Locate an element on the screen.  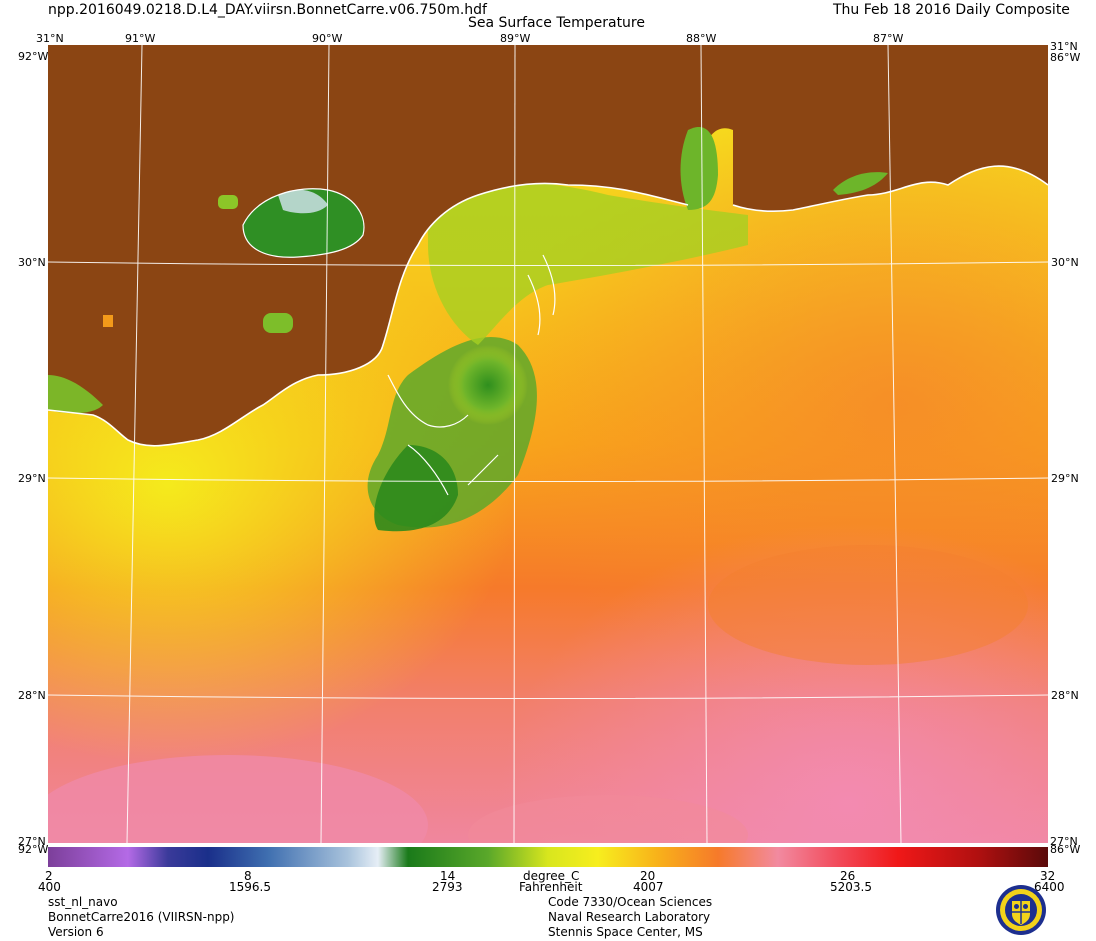
lon-label-87w: 87°W is located at coordinates (888, 38).